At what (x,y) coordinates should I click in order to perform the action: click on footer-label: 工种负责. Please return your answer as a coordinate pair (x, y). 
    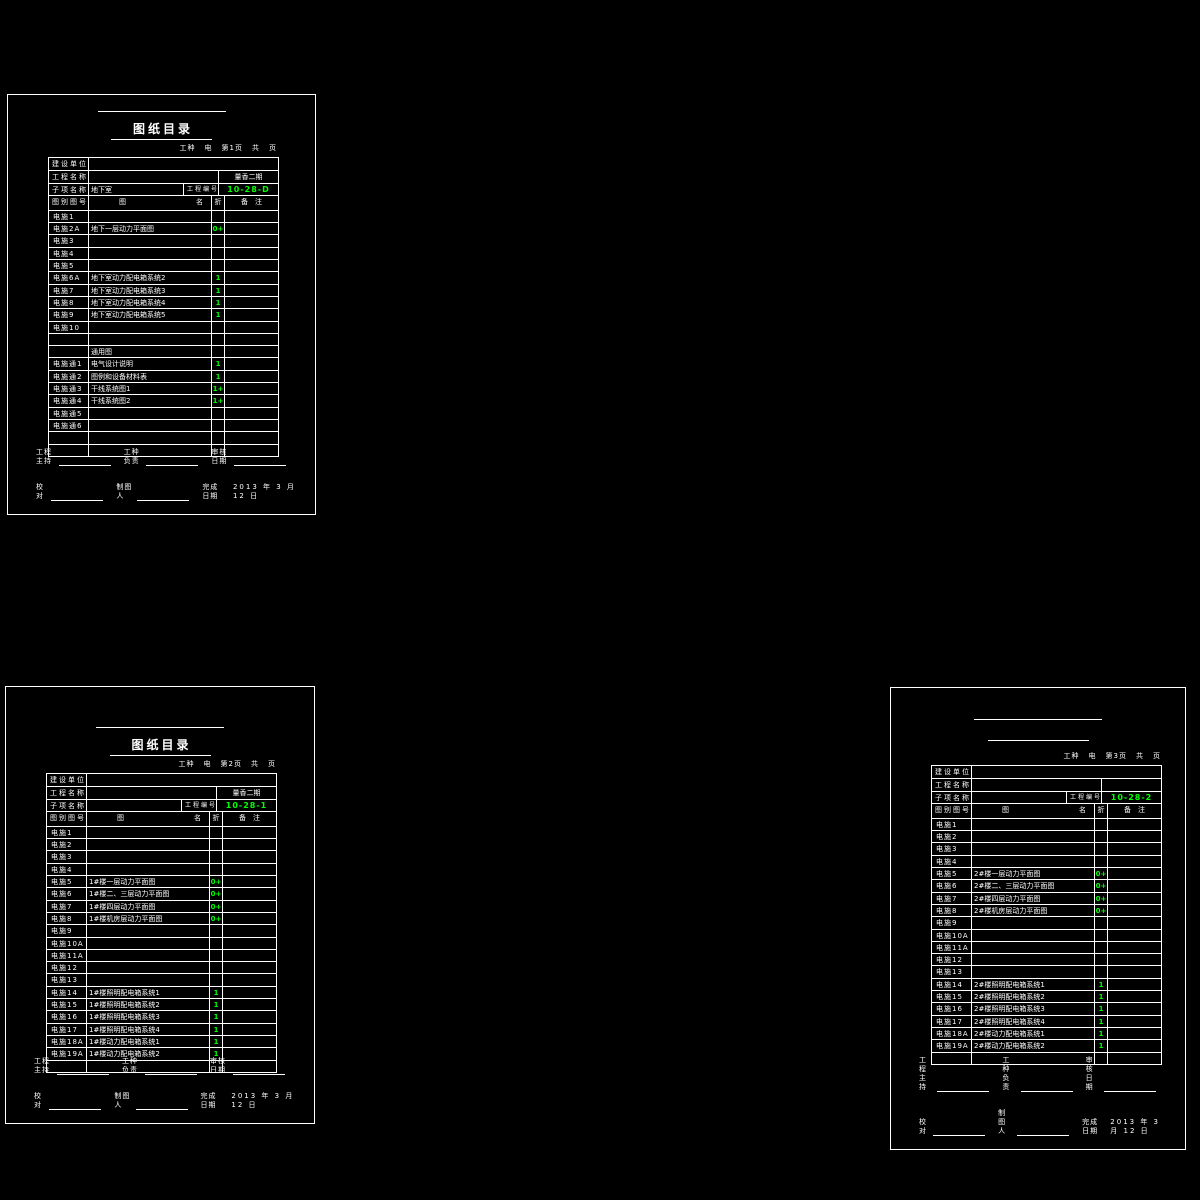
    Looking at the image, I should click on (130, 1065).